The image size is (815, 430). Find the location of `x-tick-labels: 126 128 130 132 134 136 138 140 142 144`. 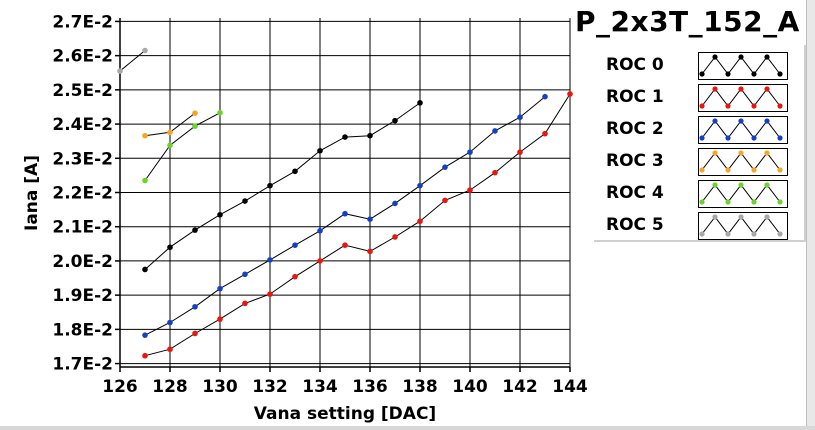

x-tick-labels: 126 128 130 132 134 136 138 140 142 144 is located at coordinates (345, 387).